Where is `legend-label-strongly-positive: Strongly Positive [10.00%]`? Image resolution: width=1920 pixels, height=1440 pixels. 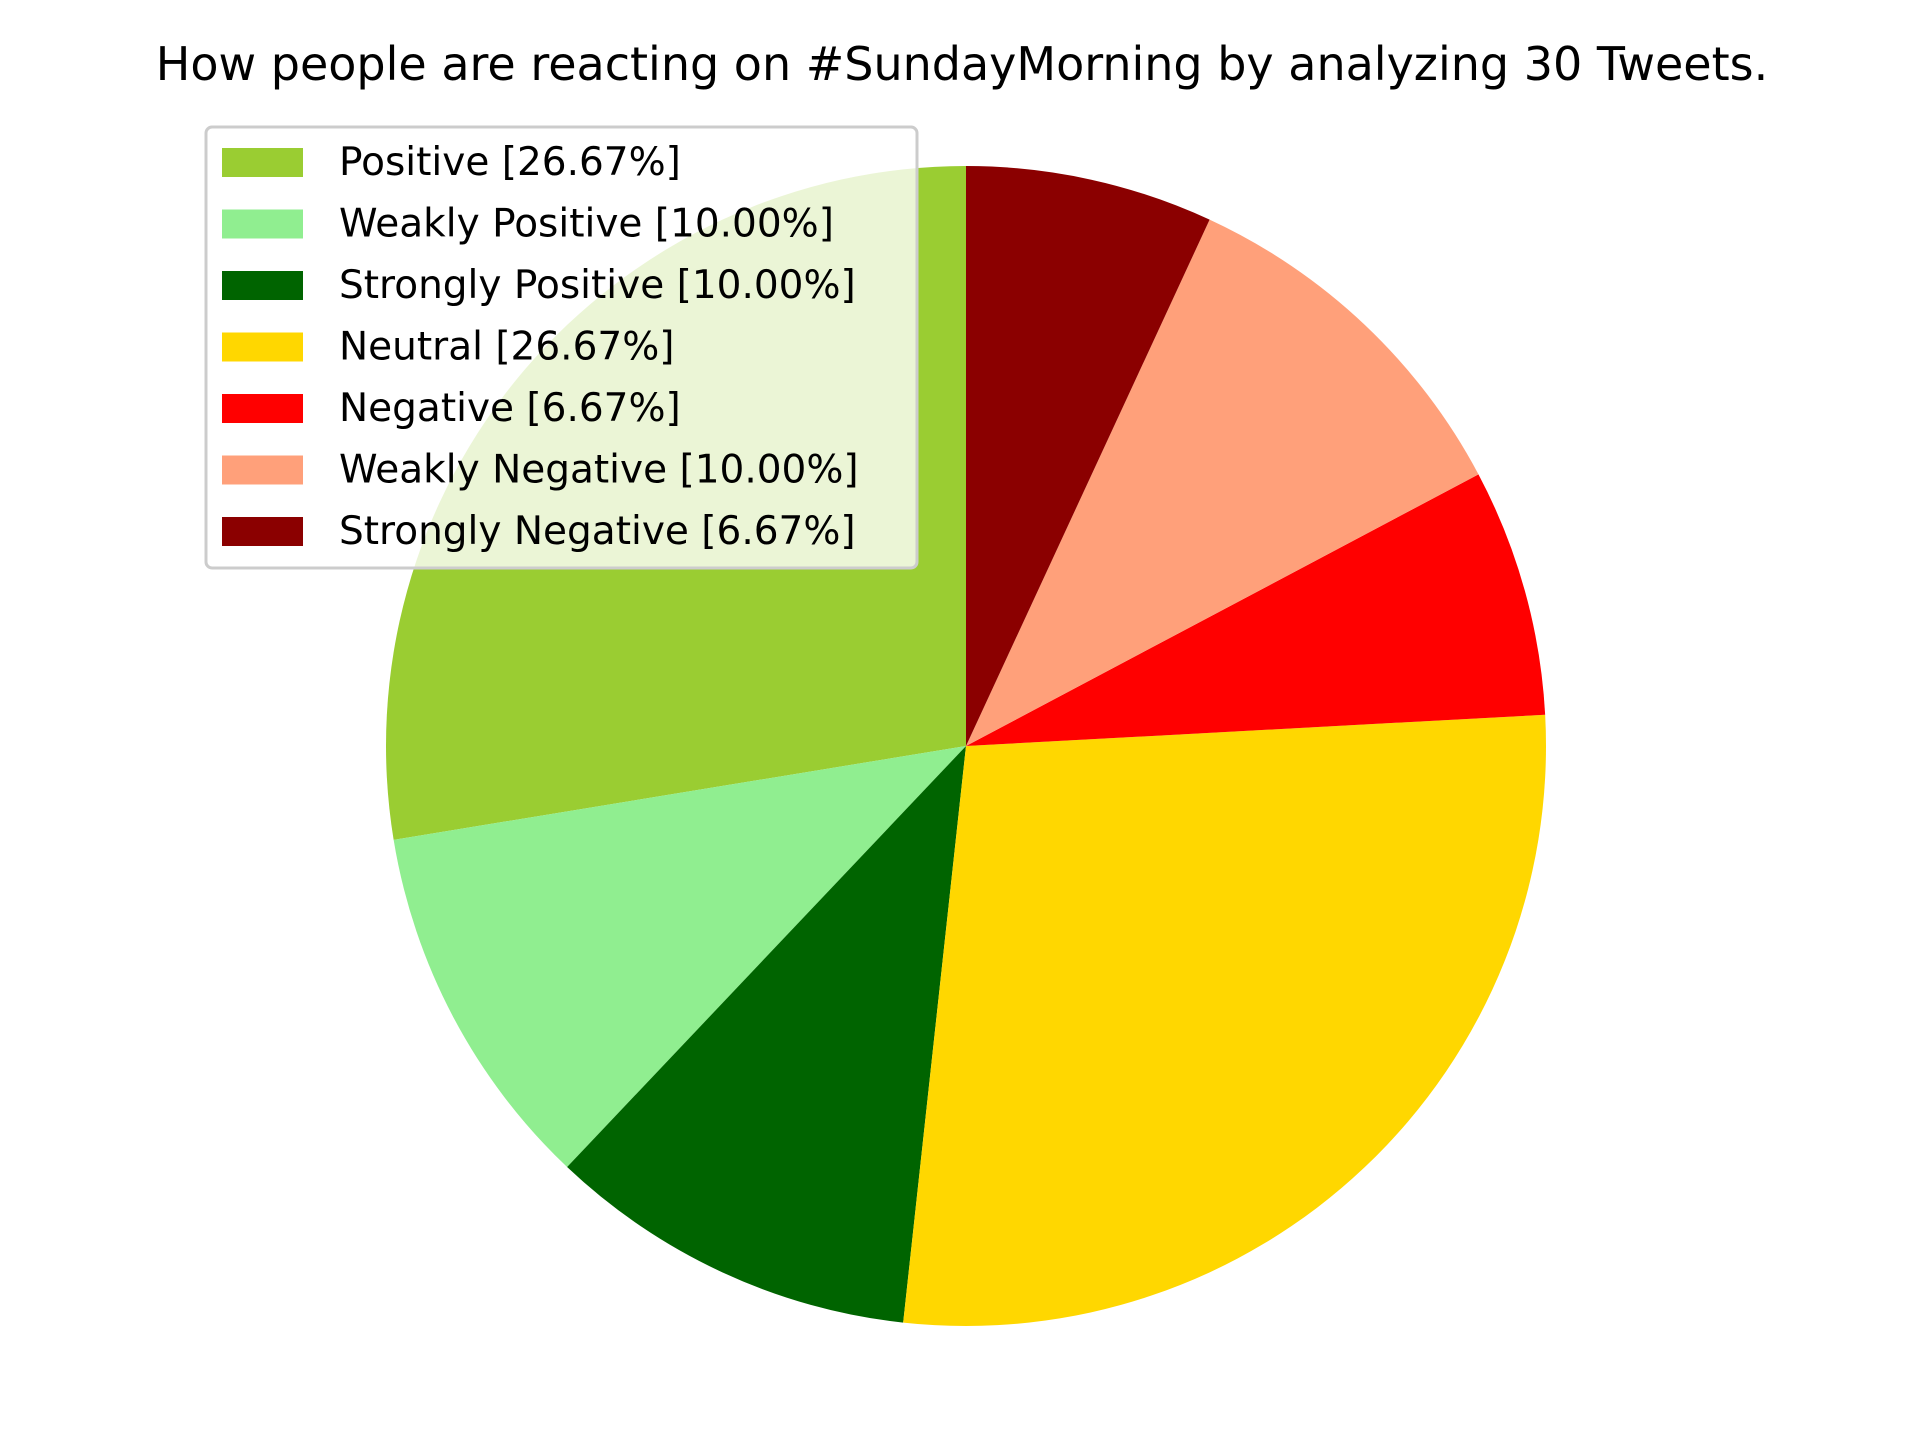
legend-label-strongly-positive: Strongly Positive [10.00%] is located at coordinates (597, 285).